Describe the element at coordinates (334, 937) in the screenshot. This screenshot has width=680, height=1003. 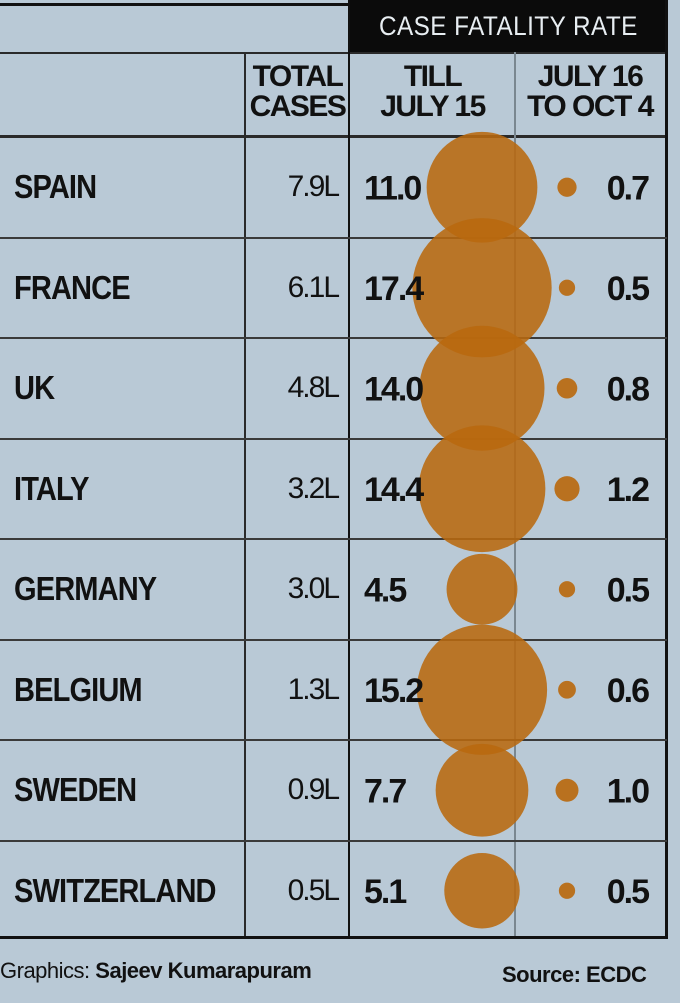
I see `bottom-border` at that location.